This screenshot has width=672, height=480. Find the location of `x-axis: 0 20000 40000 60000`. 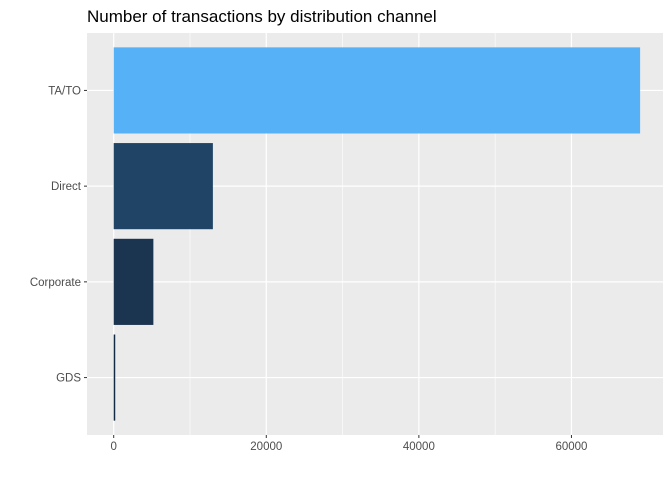

x-axis: 0 20000 40000 60000 is located at coordinates (348, 444).